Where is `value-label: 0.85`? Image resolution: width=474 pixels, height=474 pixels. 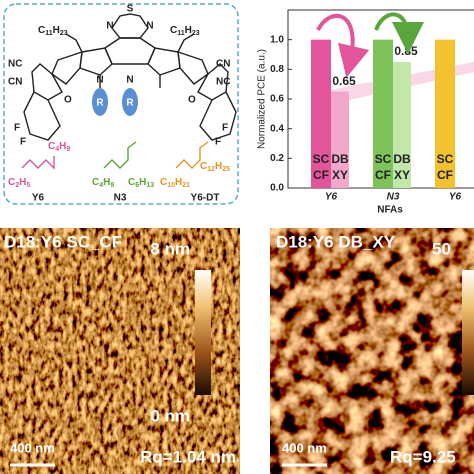
value-label: 0.85 is located at coordinates (406, 51).